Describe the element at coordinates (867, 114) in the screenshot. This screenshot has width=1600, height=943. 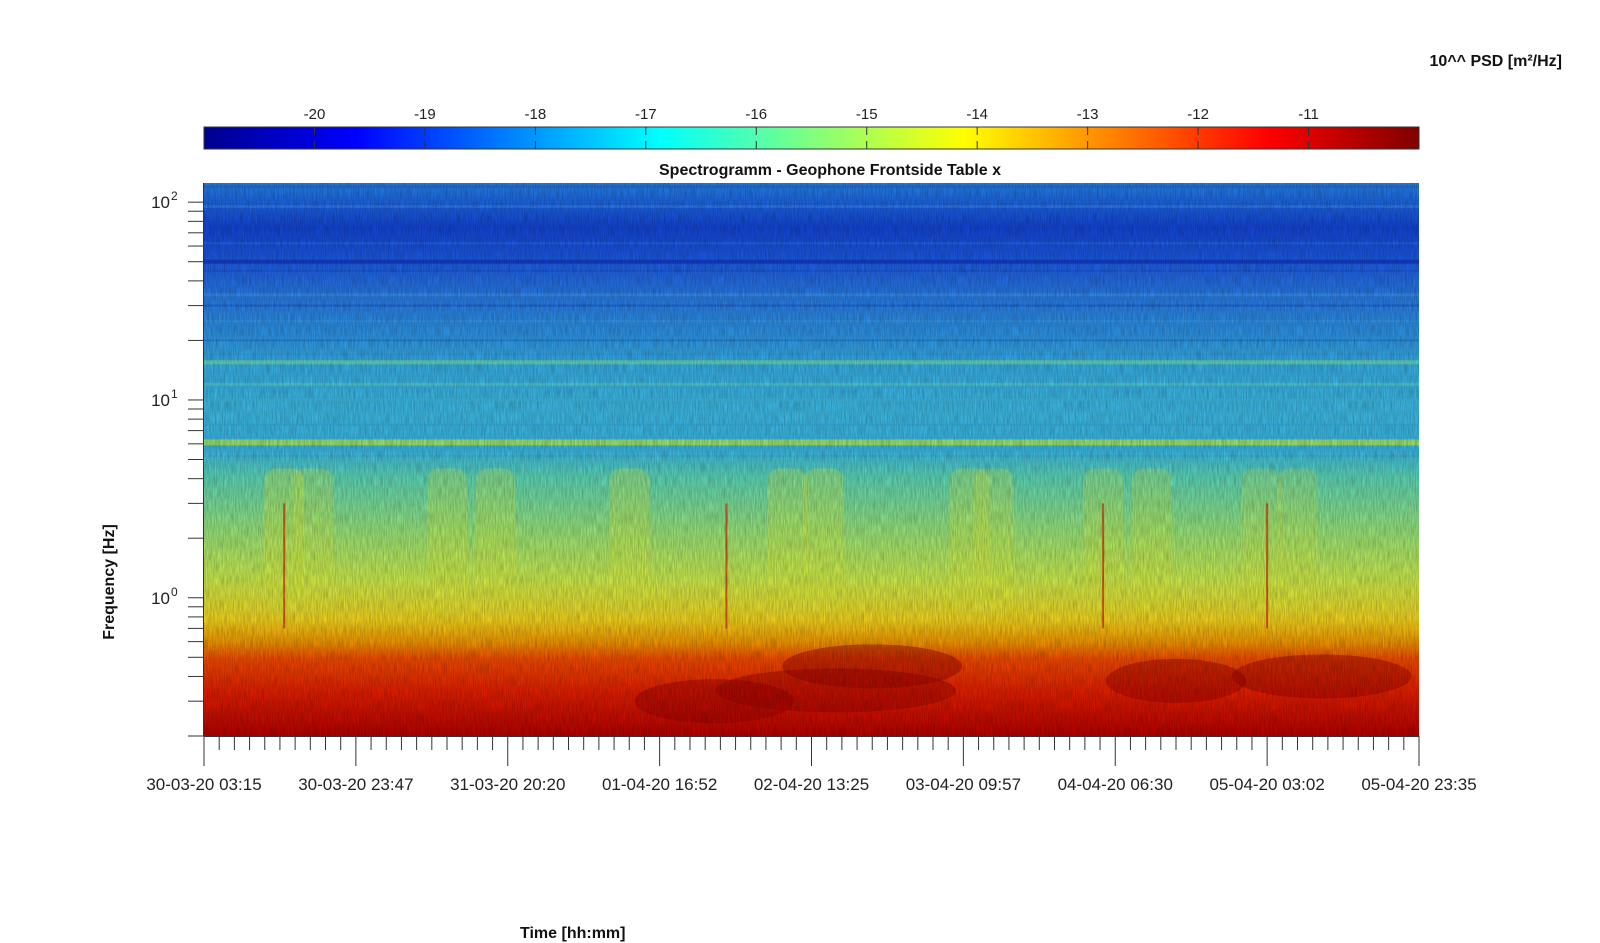
I see `colorbar-tick-label: -15` at that location.